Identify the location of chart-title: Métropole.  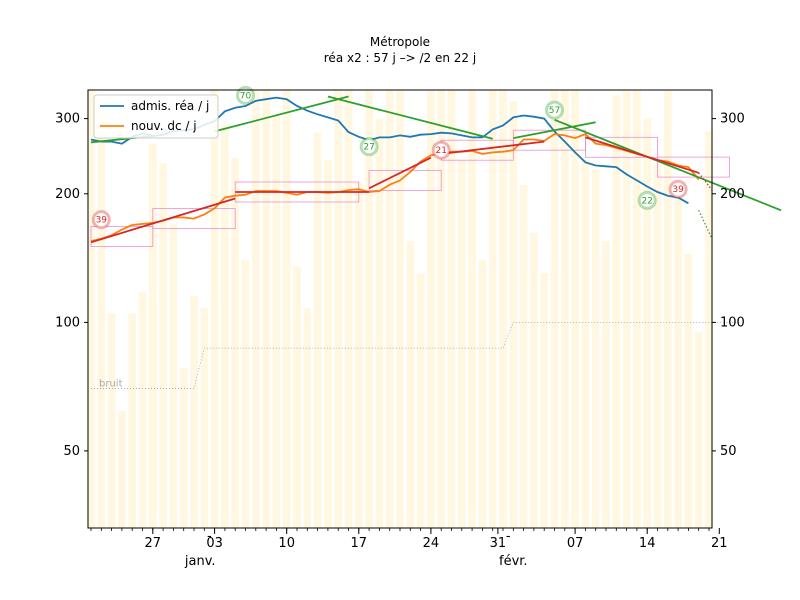
(400, 42).